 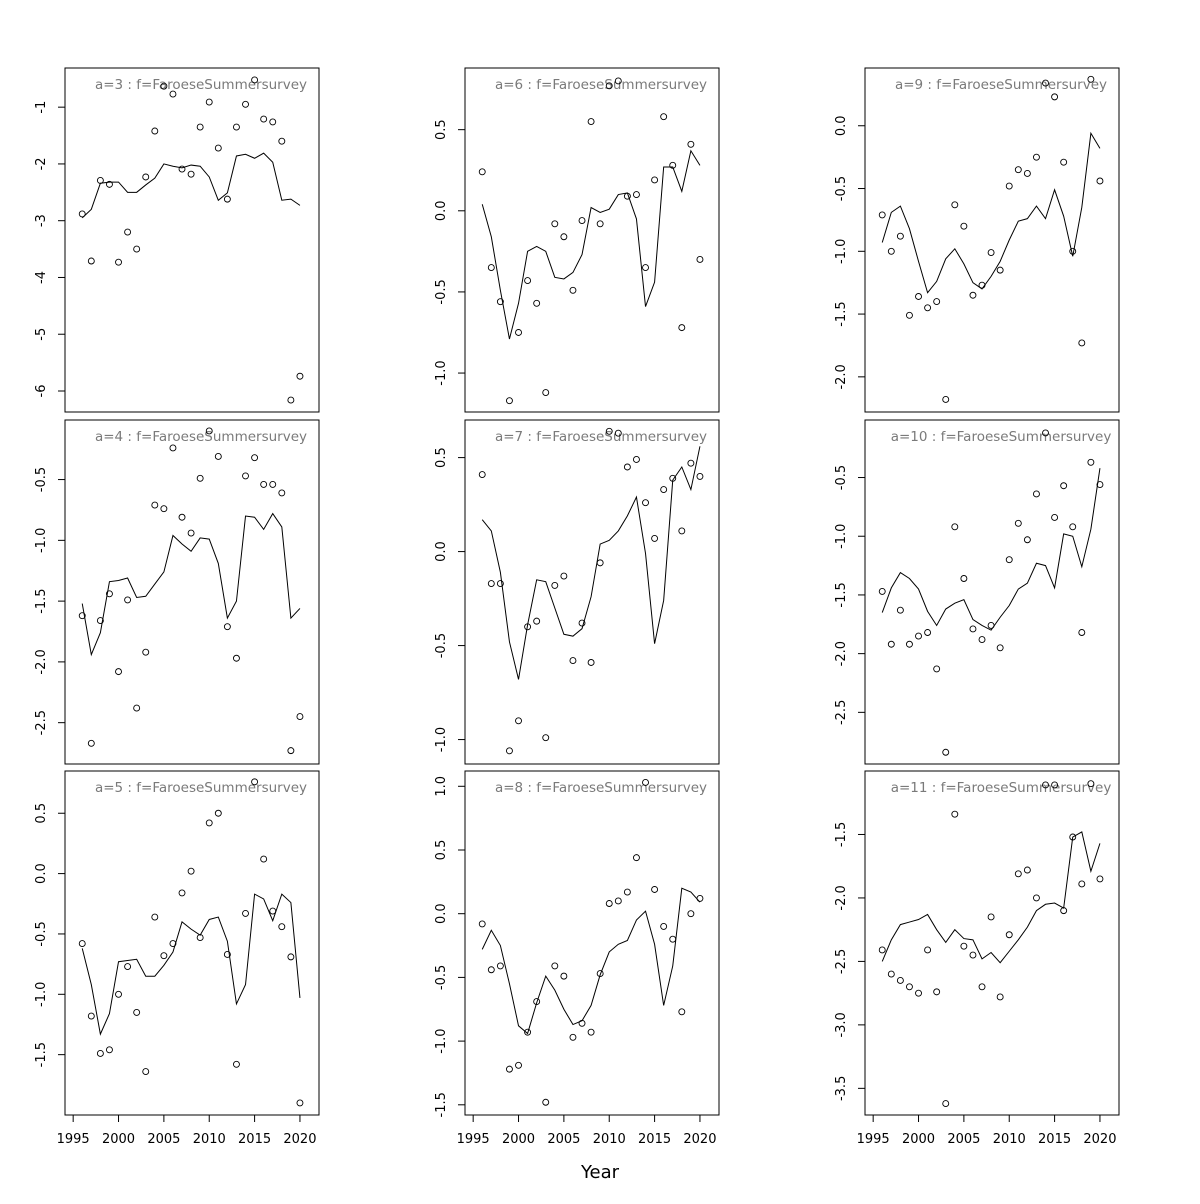 I want to click on panel-title: a=11 : f=FaroeseSummersurvey, so click(x=1001, y=788).